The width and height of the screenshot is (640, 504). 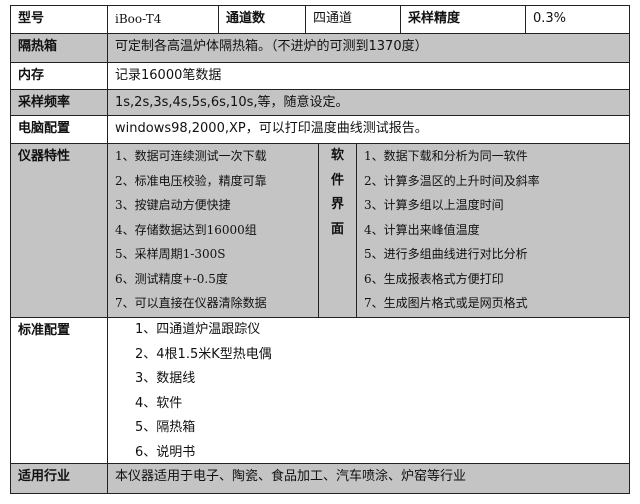 What do you see at coordinates (191, 156) in the screenshot?
I see `feature-item: 1、数据可连续测试一次下载` at bounding box center [191, 156].